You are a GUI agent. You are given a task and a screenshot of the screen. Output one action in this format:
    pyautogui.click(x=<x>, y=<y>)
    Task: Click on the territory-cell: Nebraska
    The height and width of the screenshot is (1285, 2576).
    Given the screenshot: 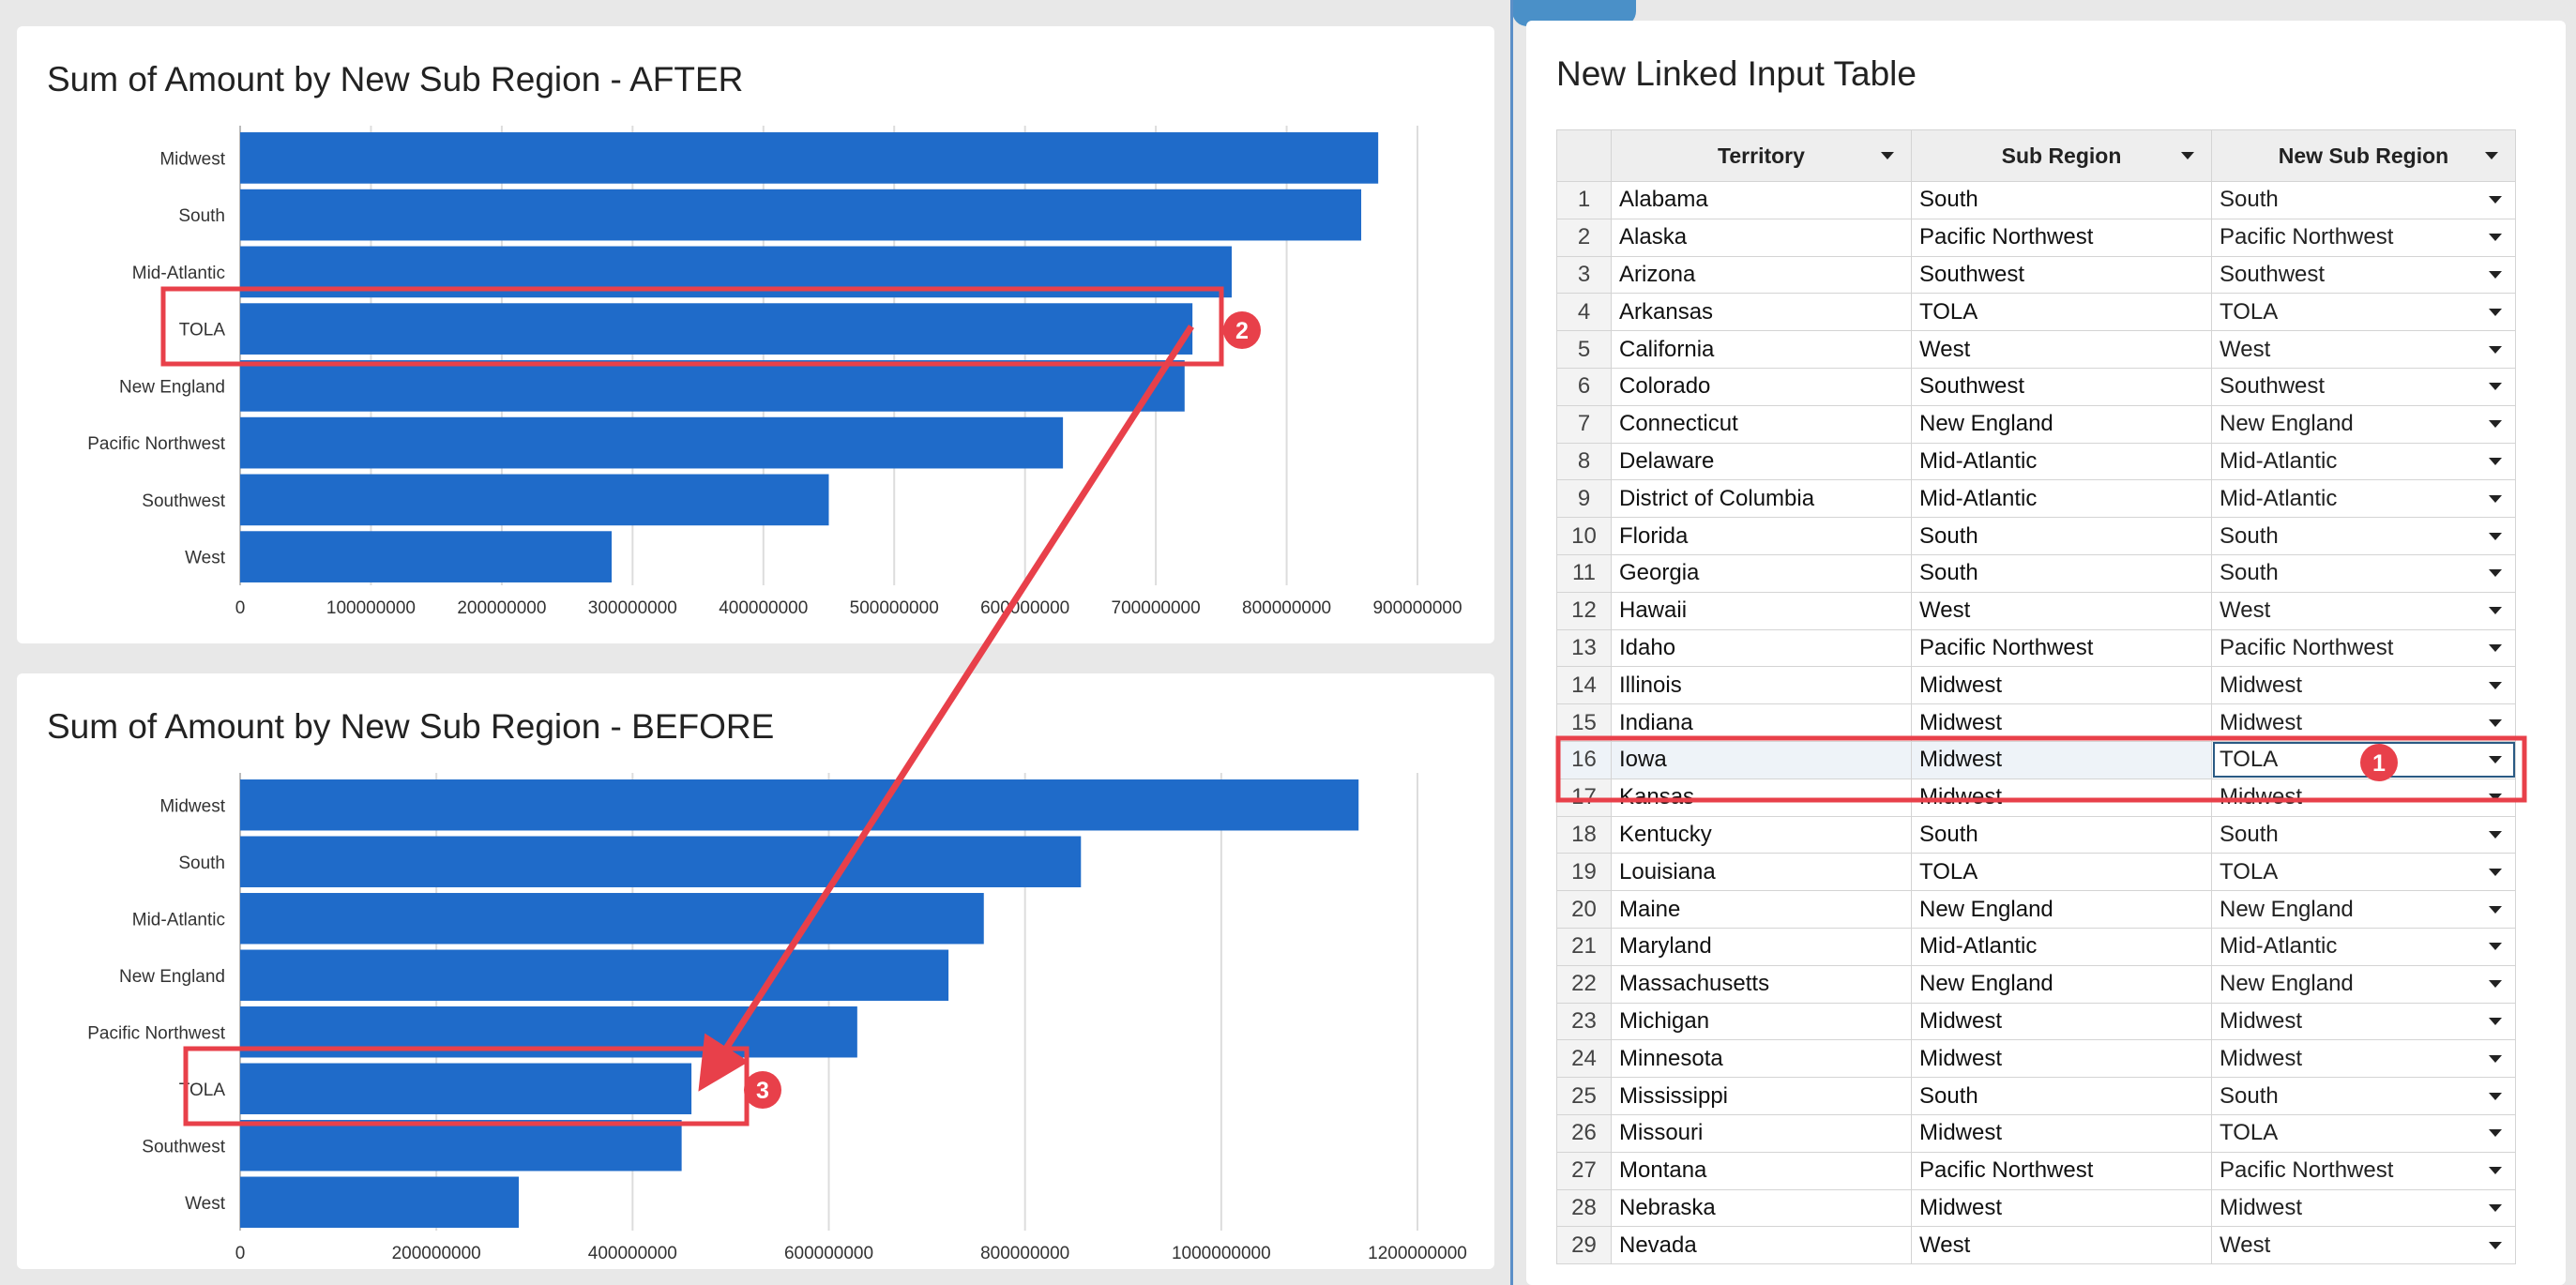 What is the action you would take?
    pyautogui.click(x=1761, y=1208)
    